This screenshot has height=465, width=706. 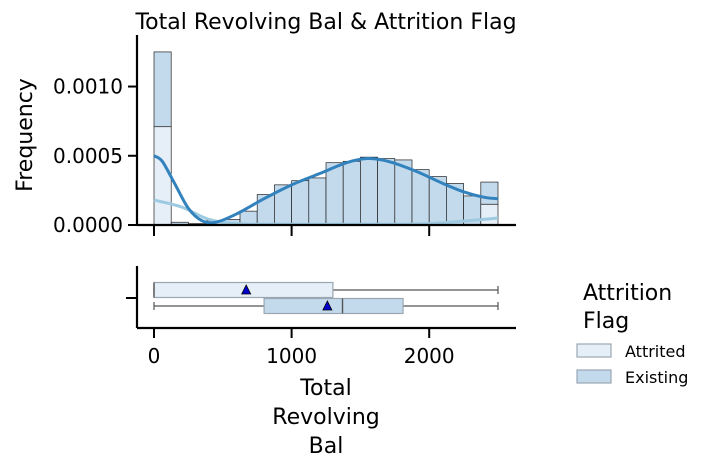 I want to click on y-tick-label: 0.0010, so click(x=88, y=87).